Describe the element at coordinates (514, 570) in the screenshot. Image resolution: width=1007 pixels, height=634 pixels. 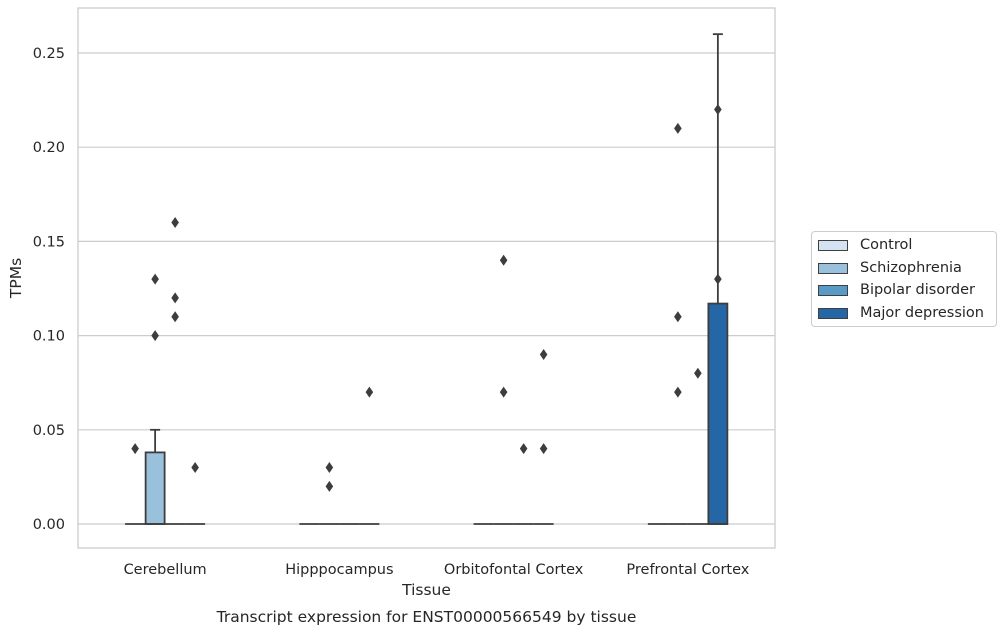
I see `x-tick-label: Orbitofontal Cortex` at that location.